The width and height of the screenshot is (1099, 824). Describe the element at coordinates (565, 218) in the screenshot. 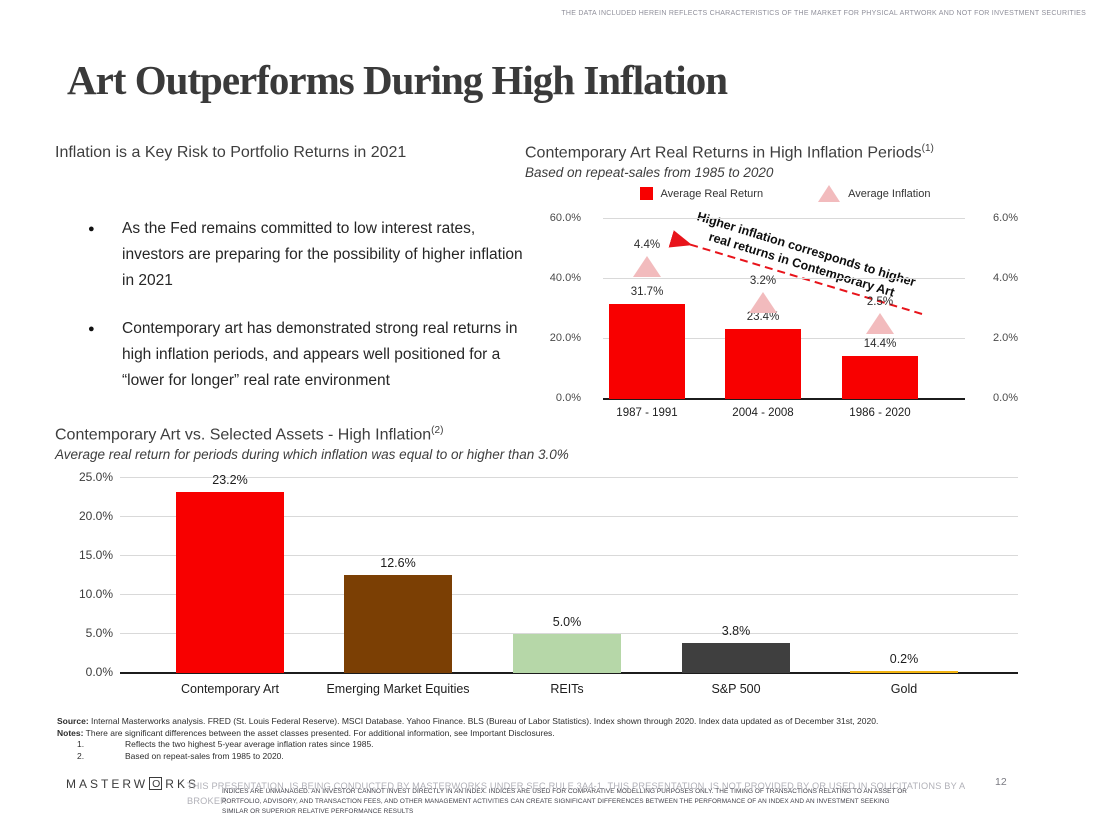

I see `y-axis-tick-left: 60.0%` at that location.